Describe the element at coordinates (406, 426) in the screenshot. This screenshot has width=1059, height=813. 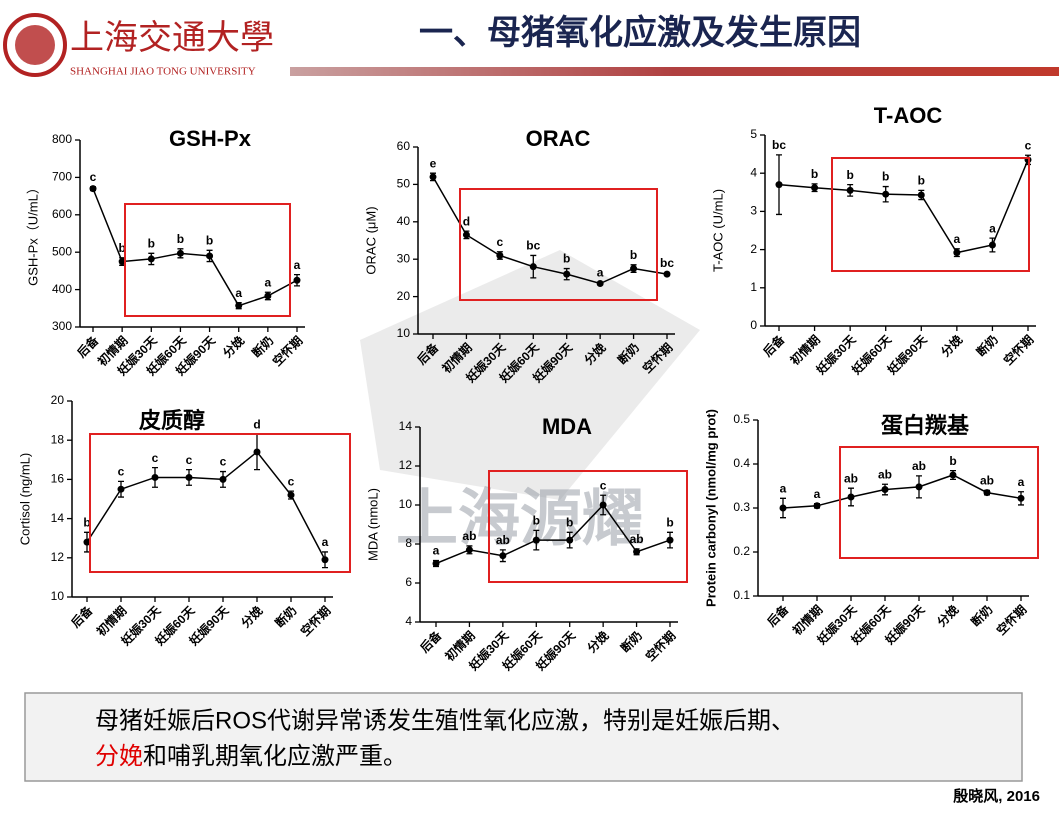
I see `y-tick-label: 14` at that location.